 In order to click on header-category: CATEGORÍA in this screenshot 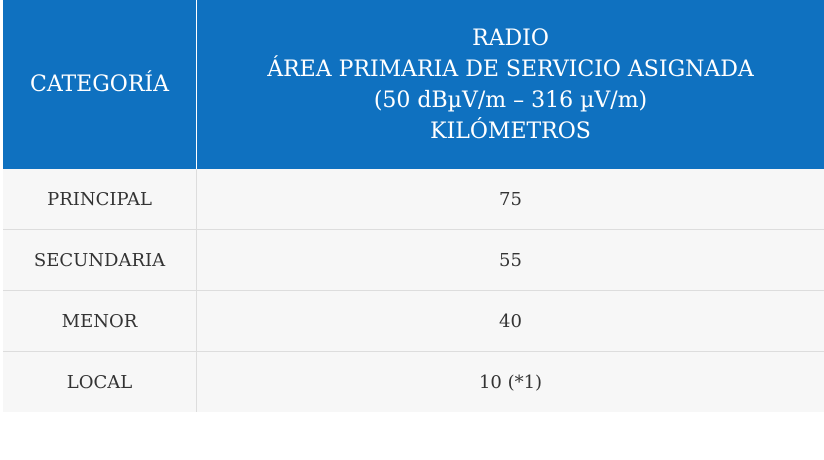, I will do `click(100, 84)`.